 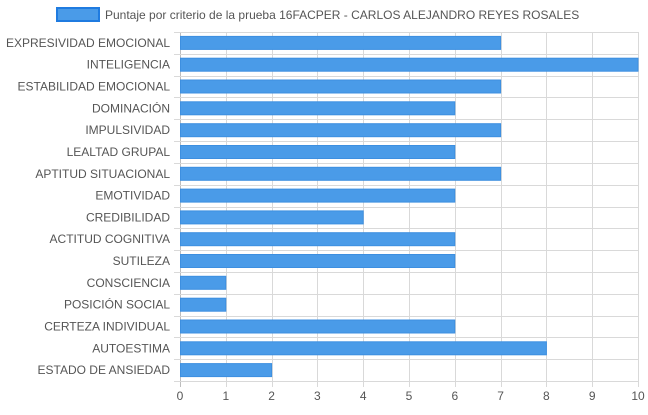 I want to click on category-label: APTITUD SITUACIONAL, so click(x=102, y=174).